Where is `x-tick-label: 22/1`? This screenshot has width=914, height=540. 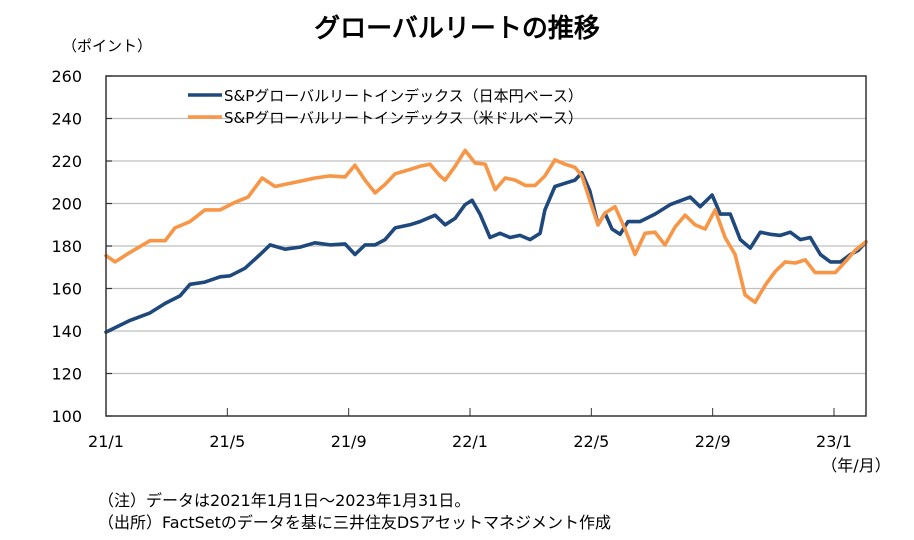
x-tick-label: 22/1 is located at coordinates (470, 441).